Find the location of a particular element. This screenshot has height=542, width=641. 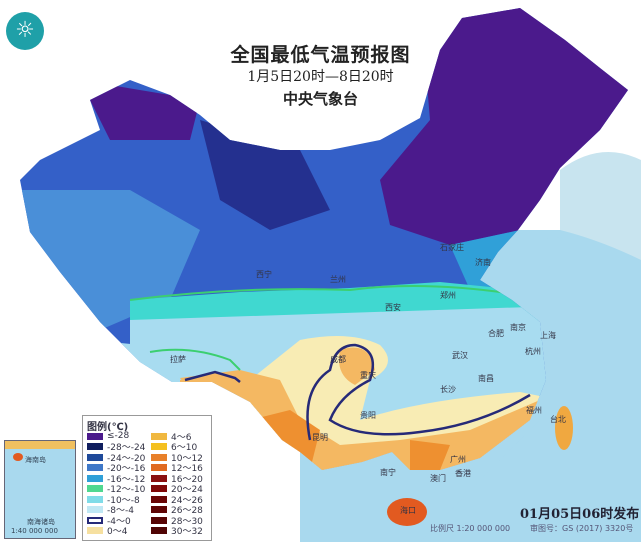

legend-item: 20～24 is located at coordinates (177, 489).